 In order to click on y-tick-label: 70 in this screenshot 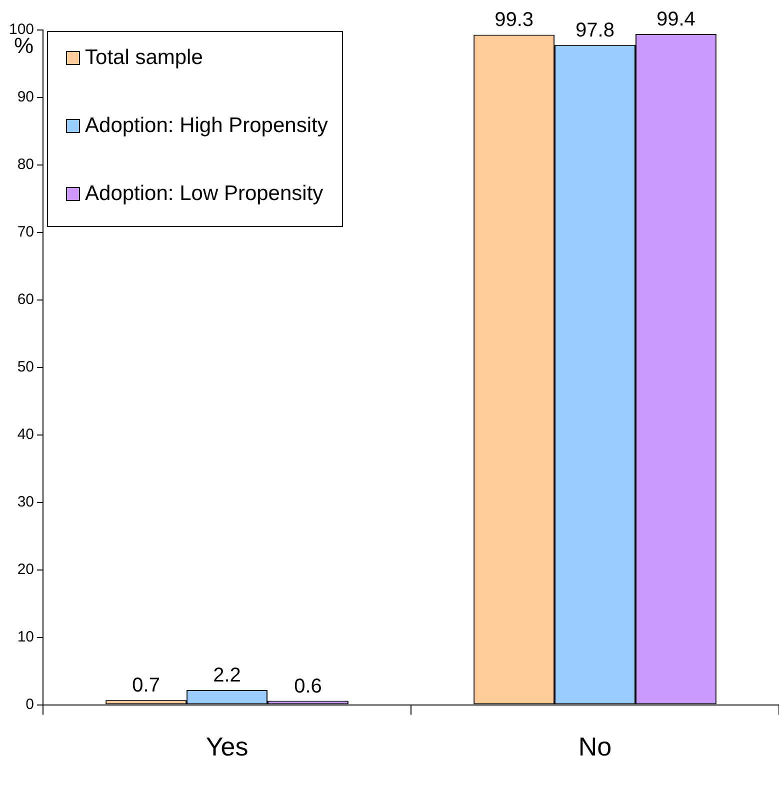, I will do `click(25, 232)`.